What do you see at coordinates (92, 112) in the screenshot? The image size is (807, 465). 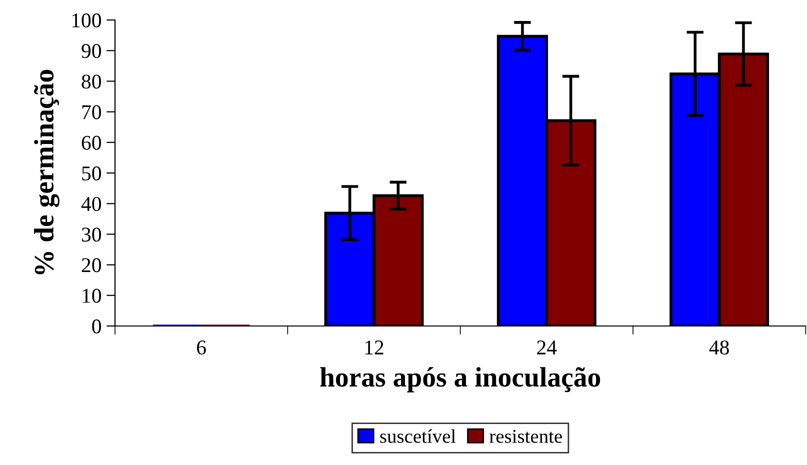 I see `y-tick-label: 70` at bounding box center [92, 112].